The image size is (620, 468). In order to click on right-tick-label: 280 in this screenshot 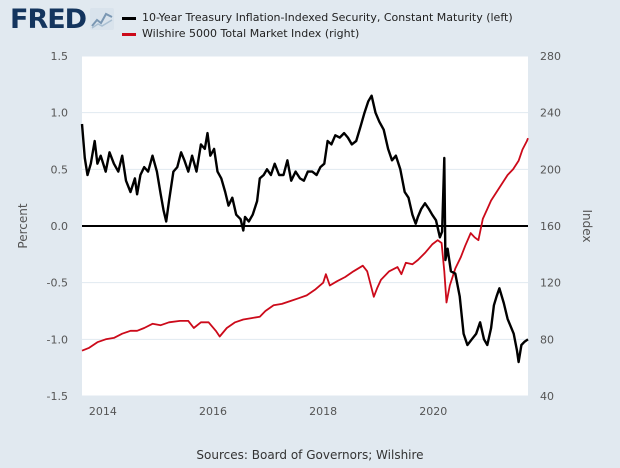, I will do `click(550, 56)`.